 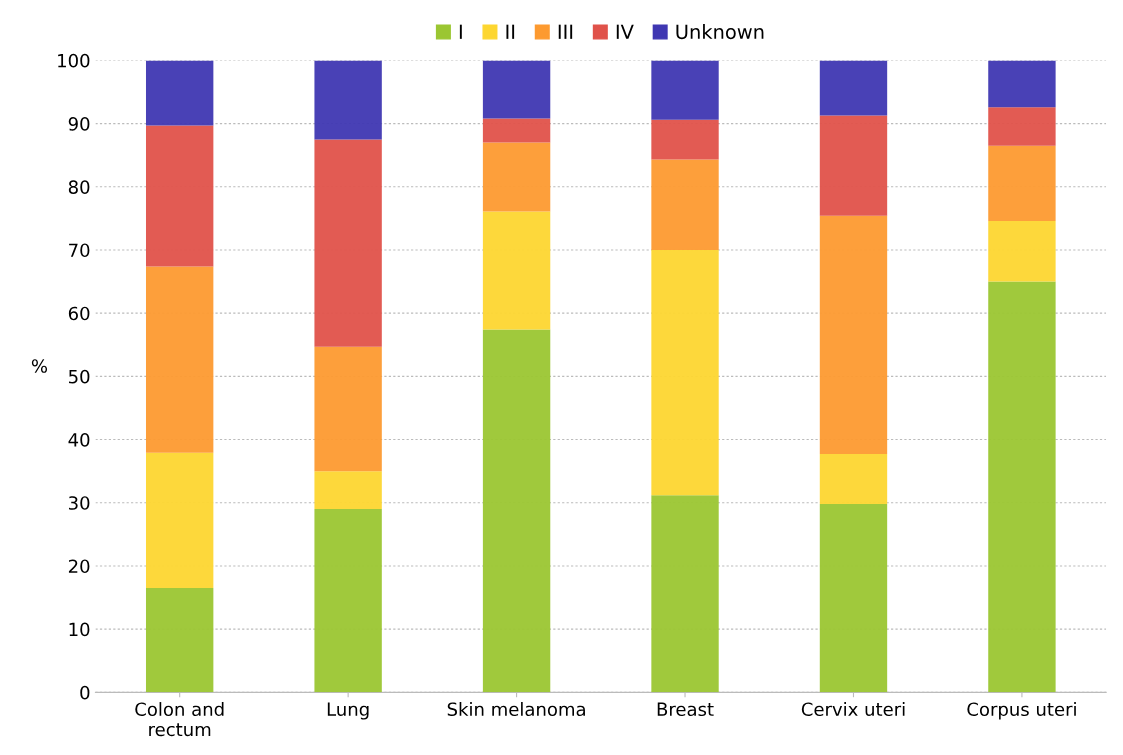 What do you see at coordinates (85, 692) in the screenshot?
I see `y-tick-label: 0` at bounding box center [85, 692].